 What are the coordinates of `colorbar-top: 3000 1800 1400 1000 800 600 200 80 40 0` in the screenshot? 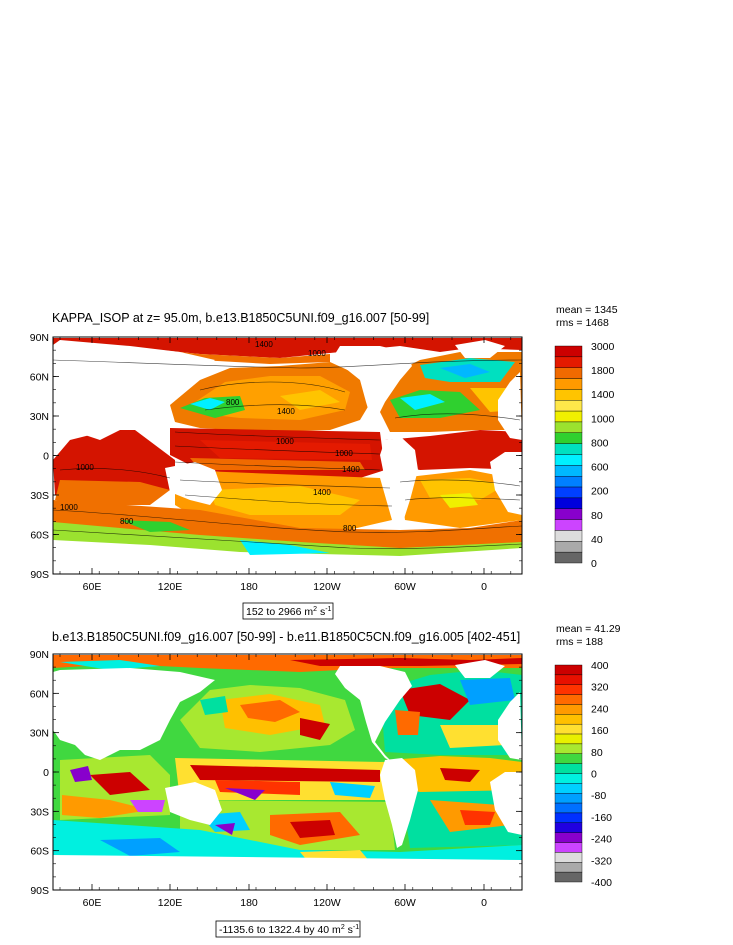 It's located at (584, 455).